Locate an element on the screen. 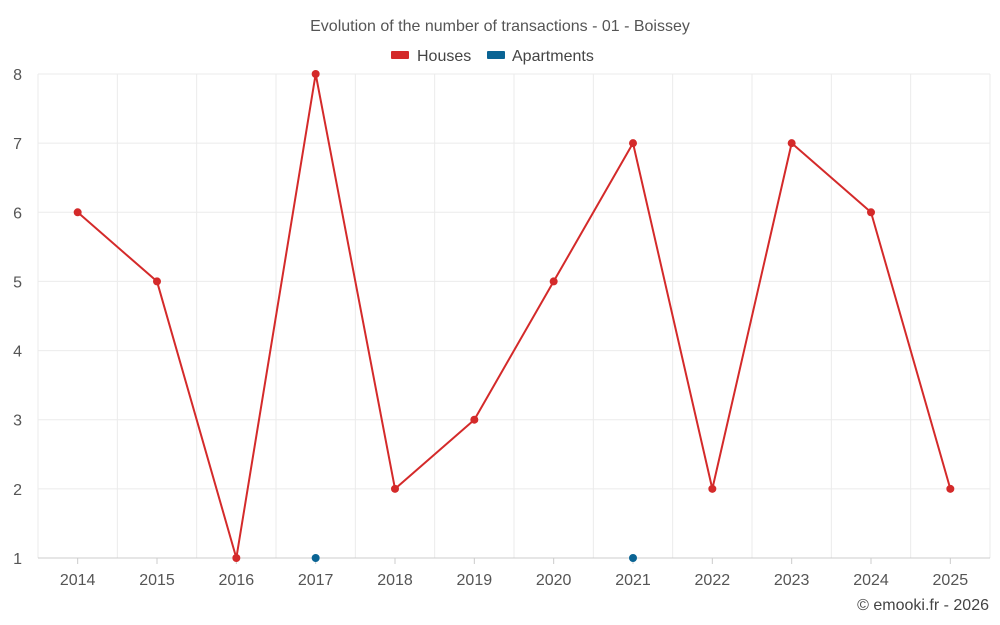  x-tick-label: 2023 is located at coordinates (792, 580).